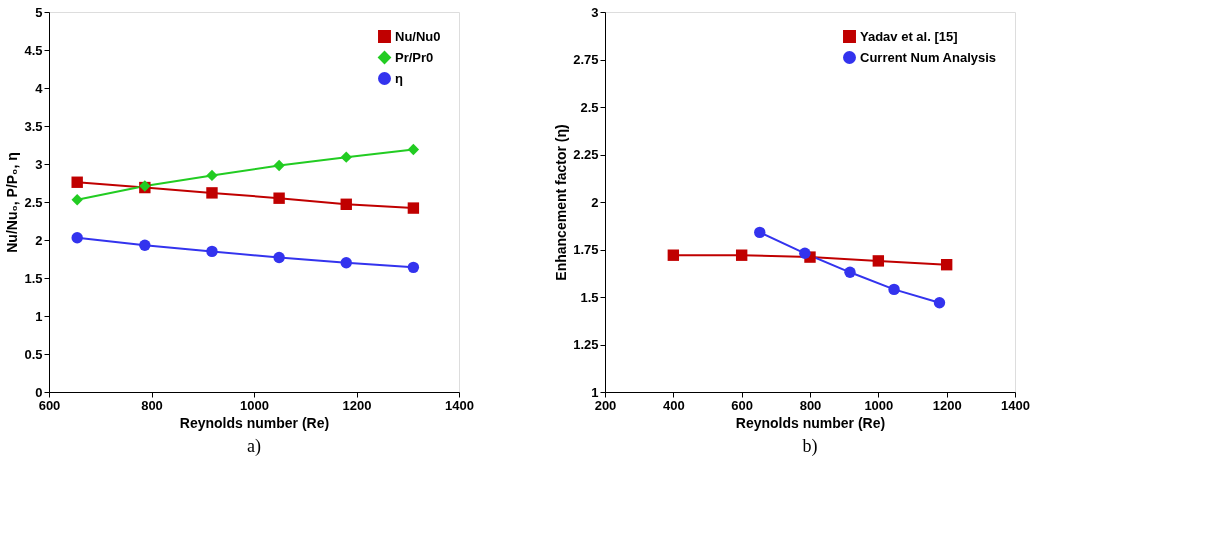 This screenshot has height=554, width=1208. What do you see at coordinates (39, 88) in the screenshot?
I see `y-tick-label: 4` at bounding box center [39, 88].